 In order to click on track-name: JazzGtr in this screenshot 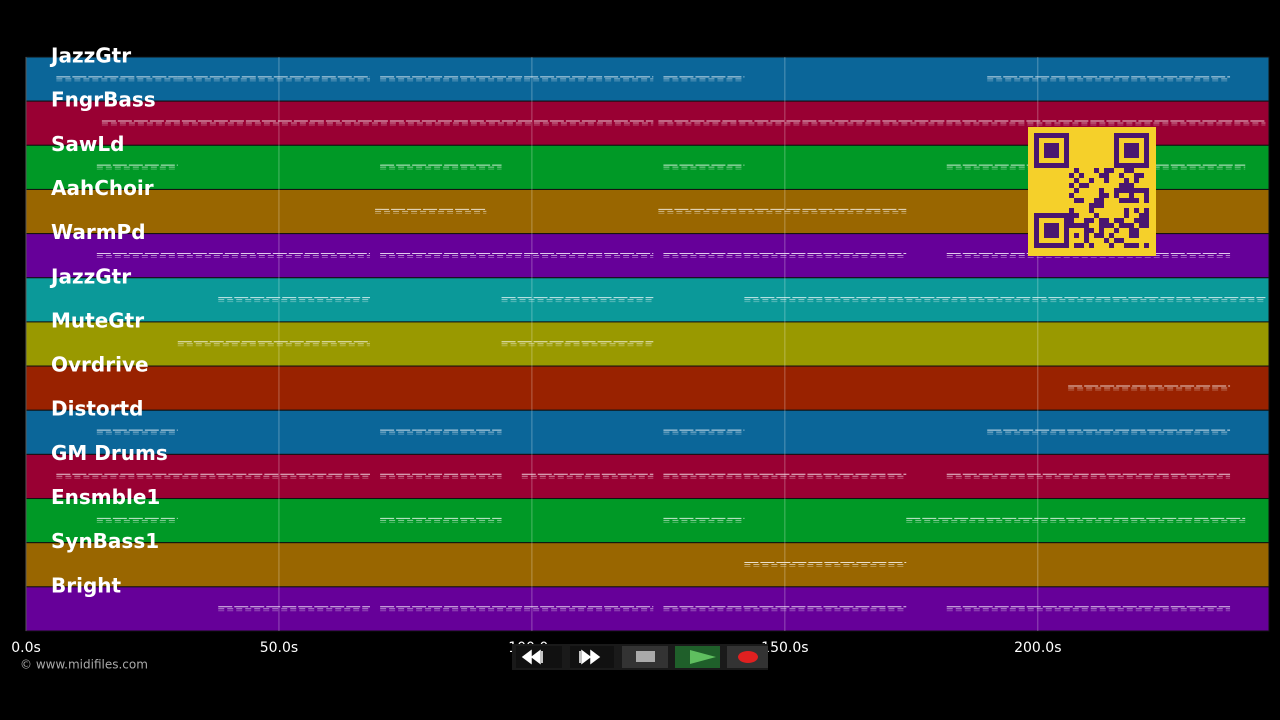, I will do `click(90, 56)`.